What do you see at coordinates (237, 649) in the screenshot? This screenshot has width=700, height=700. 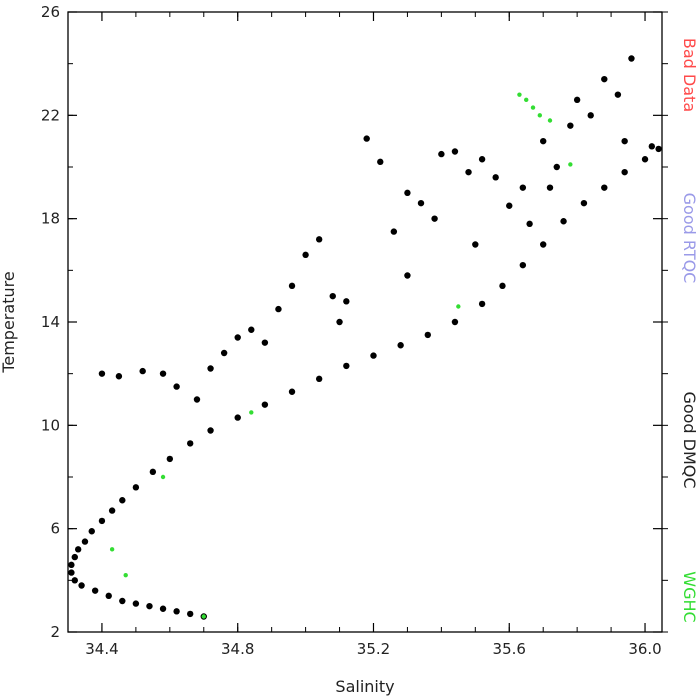 I see `x-tick-label: 34.8` at bounding box center [237, 649].